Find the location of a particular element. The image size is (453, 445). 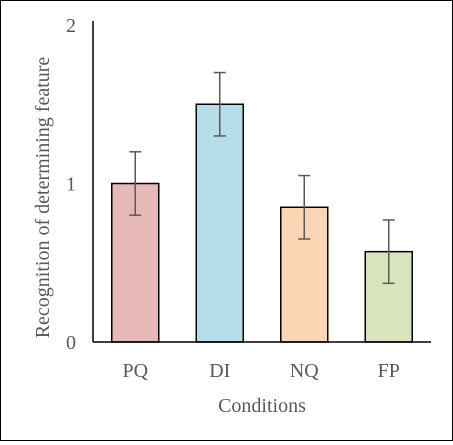

y-axis-title: Recognition of determining feature is located at coordinates (43, 198).